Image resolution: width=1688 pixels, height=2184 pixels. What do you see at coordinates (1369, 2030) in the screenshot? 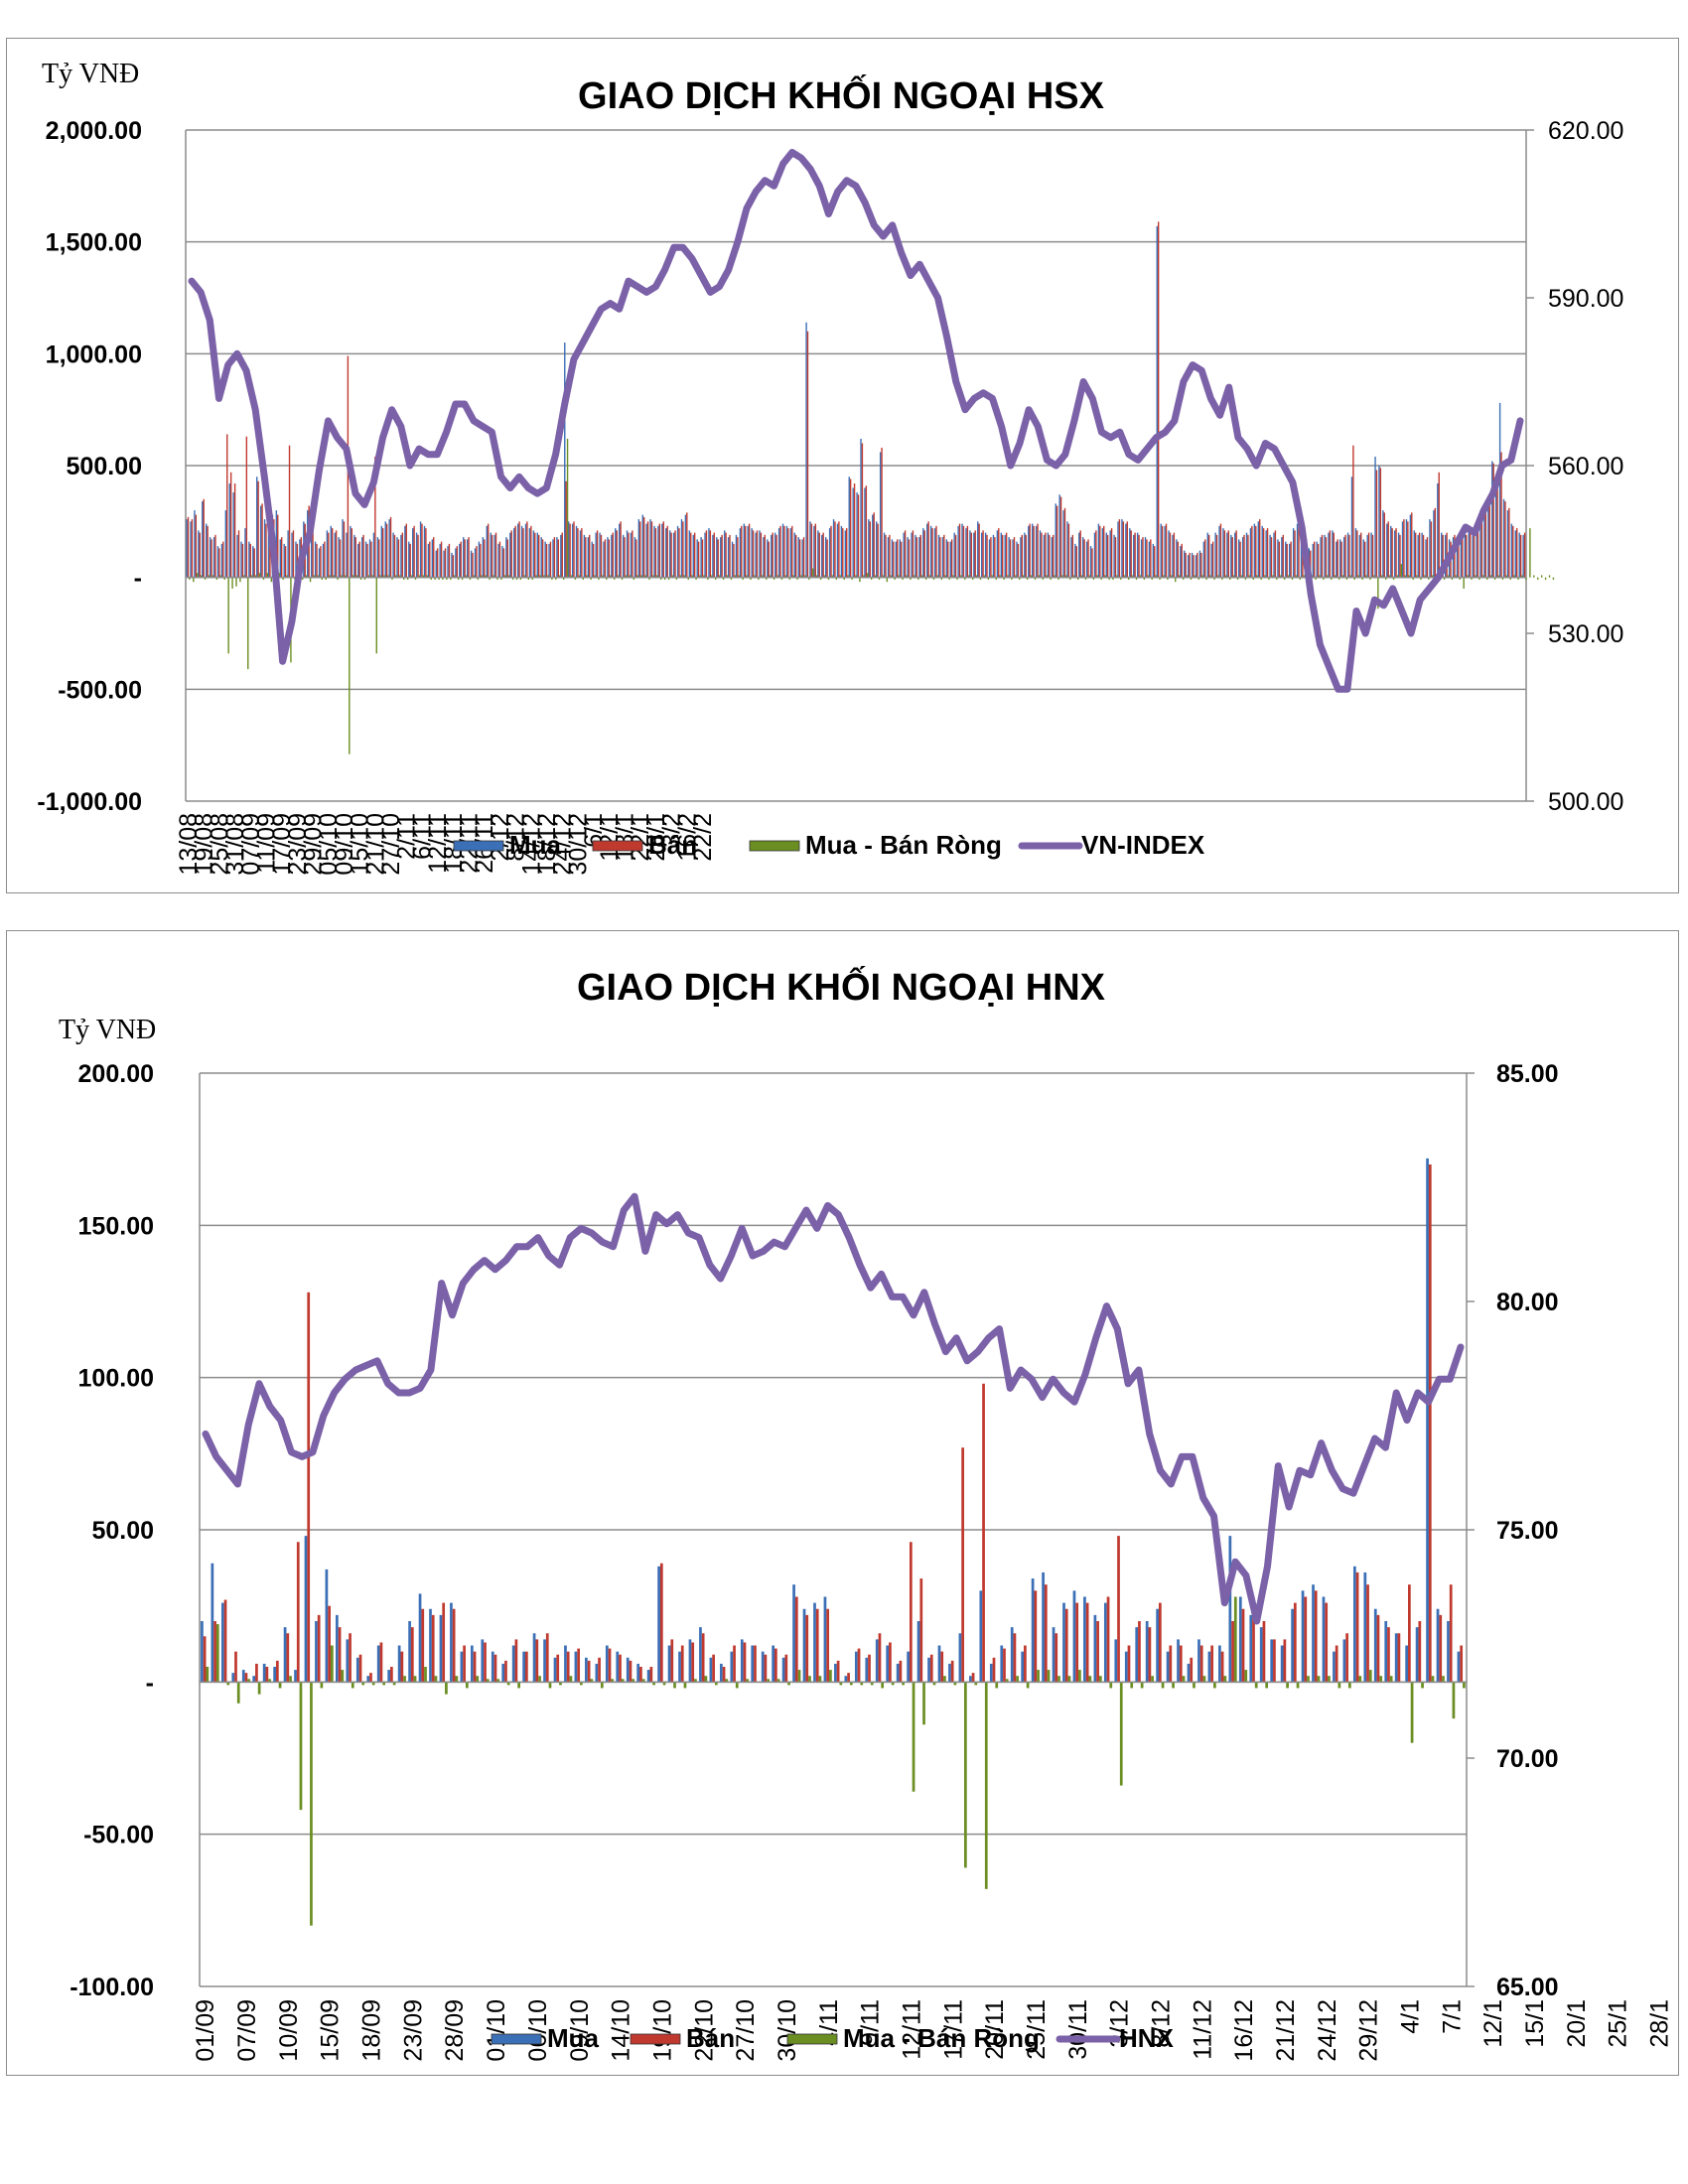
I see `x-tick-label: 29/12` at bounding box center [1369, 2030].